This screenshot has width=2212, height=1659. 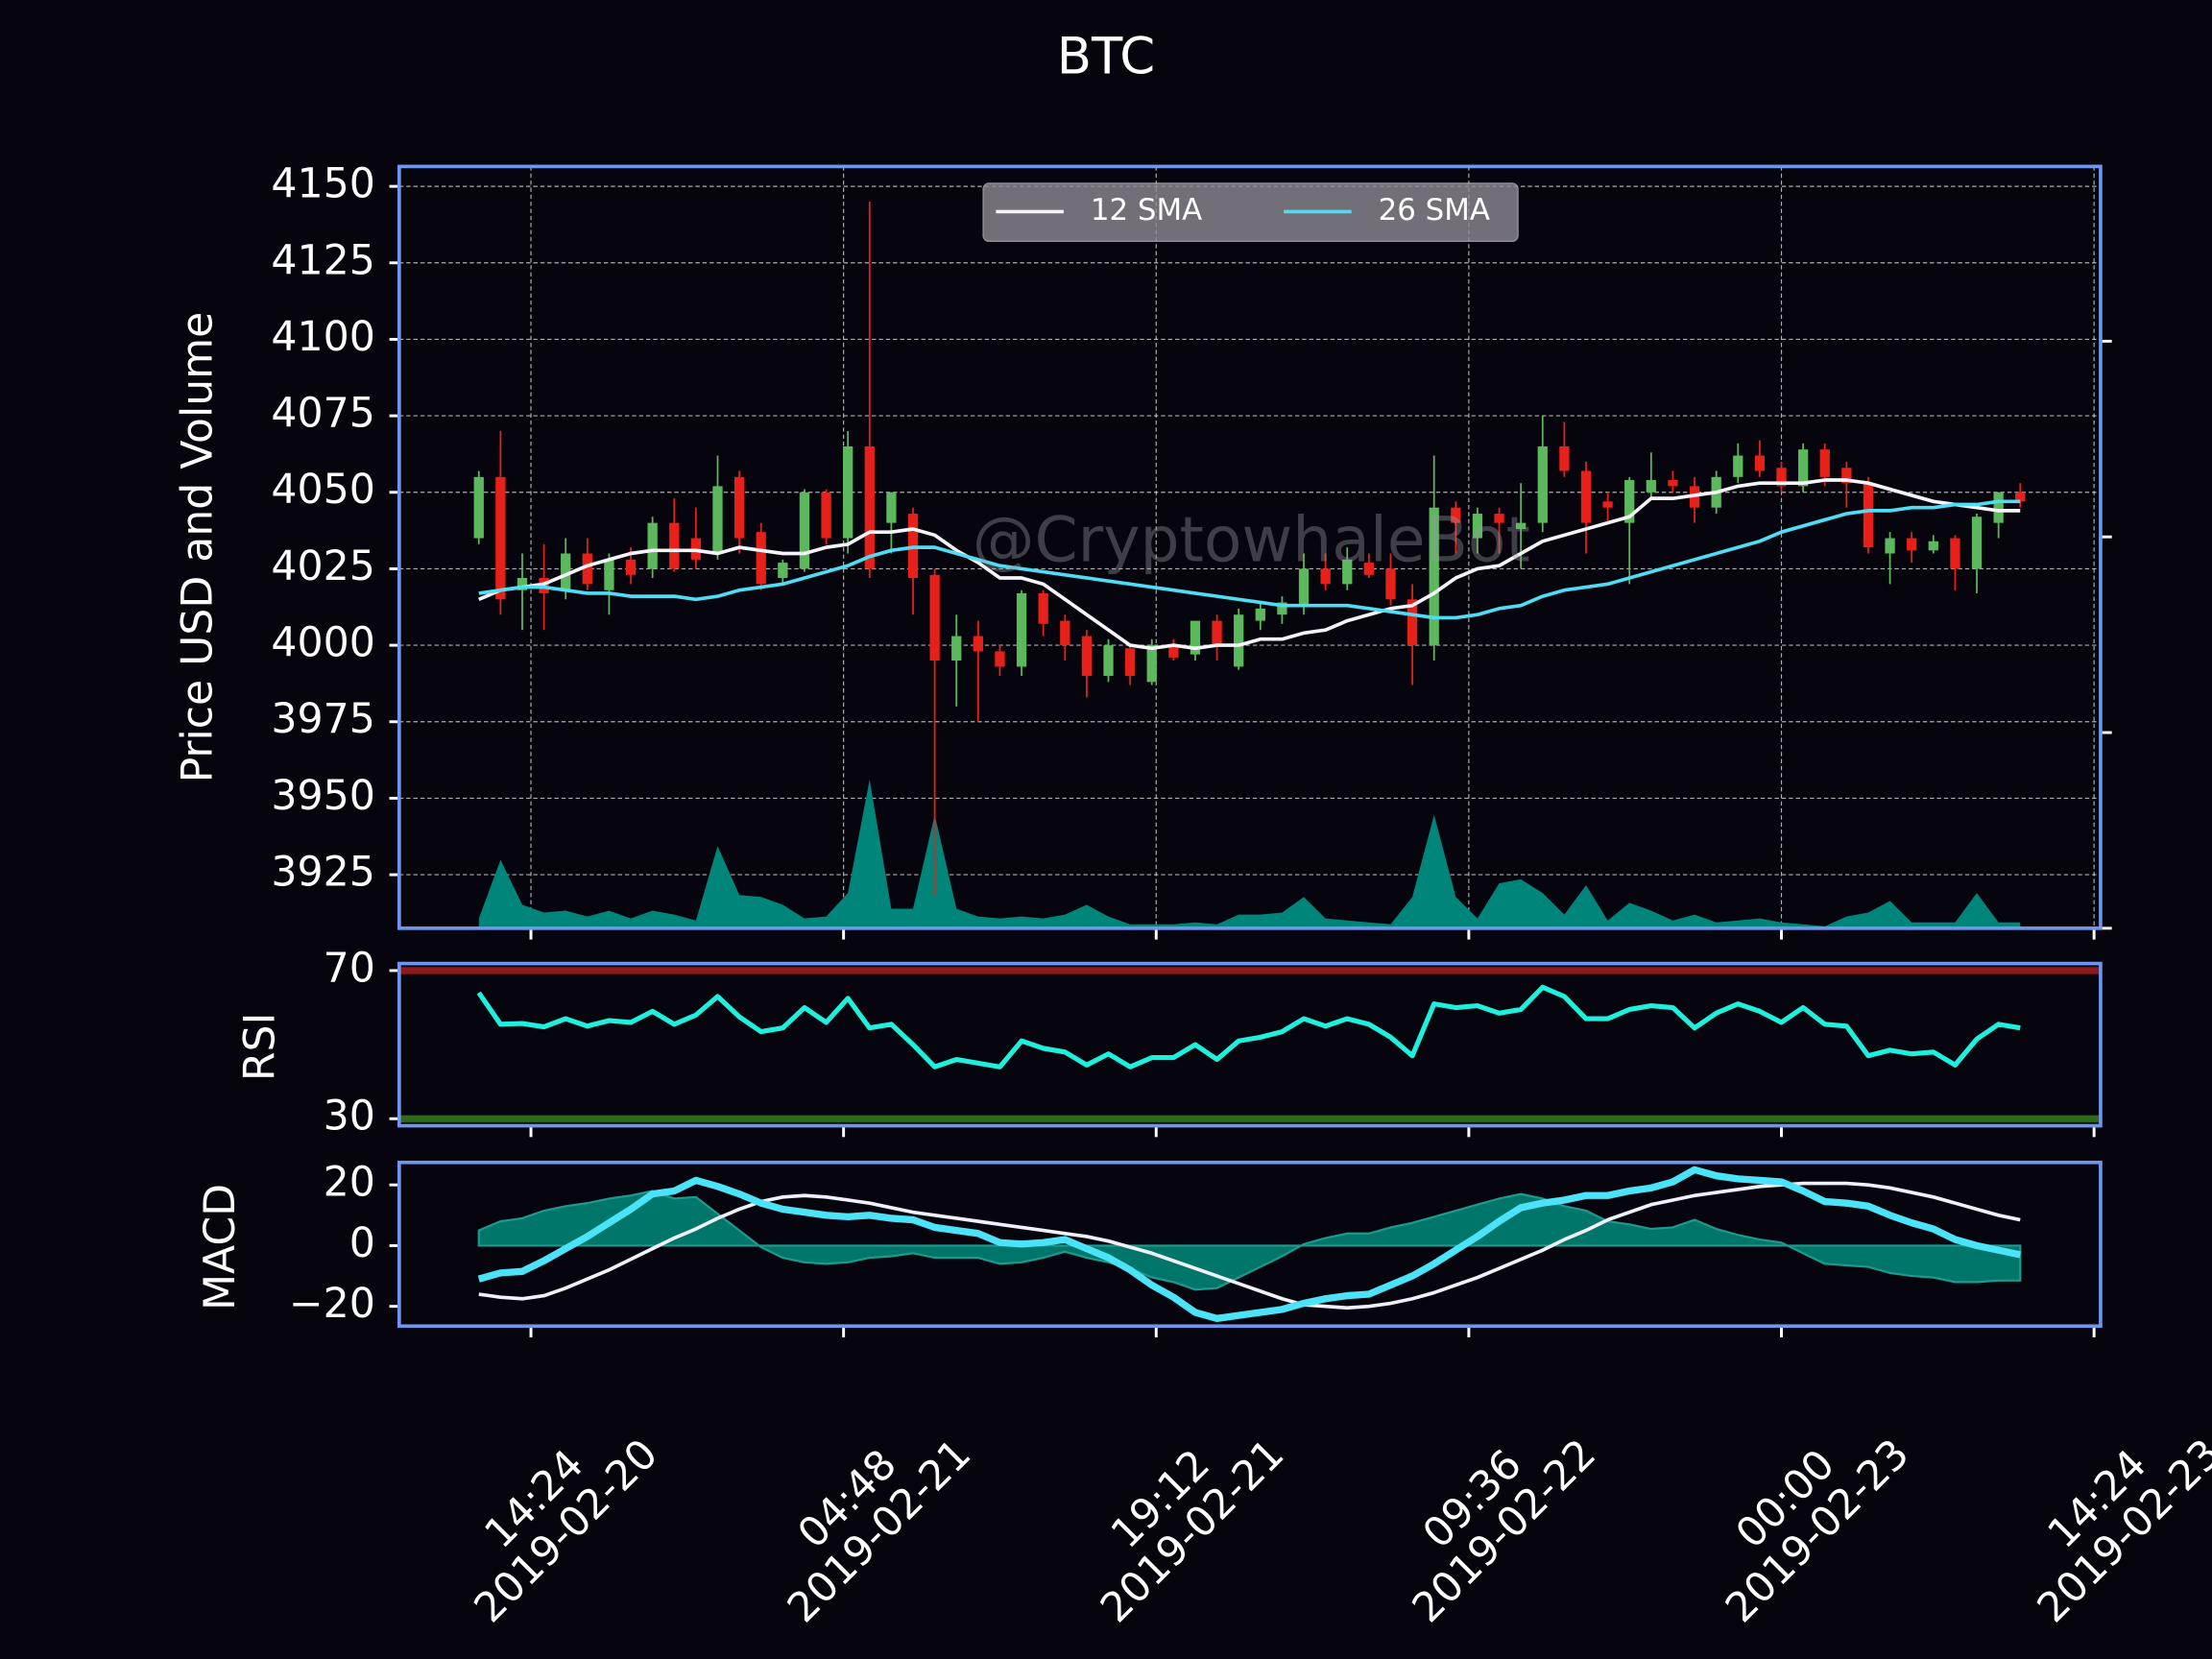 I want to click on watermark: @CryptowhaleBot, so click(x=1251, y=541).